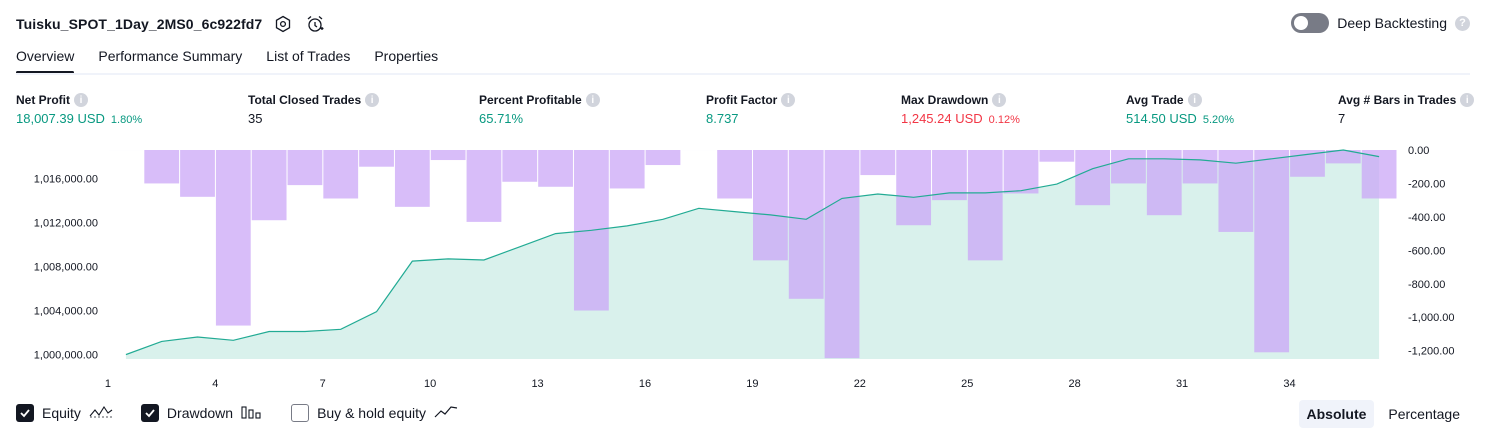 Image resolution: width=1486 pixels, height=438 pixels. I want to click on metric-label: Avg # Bars in Trades, so click(1397, 100).